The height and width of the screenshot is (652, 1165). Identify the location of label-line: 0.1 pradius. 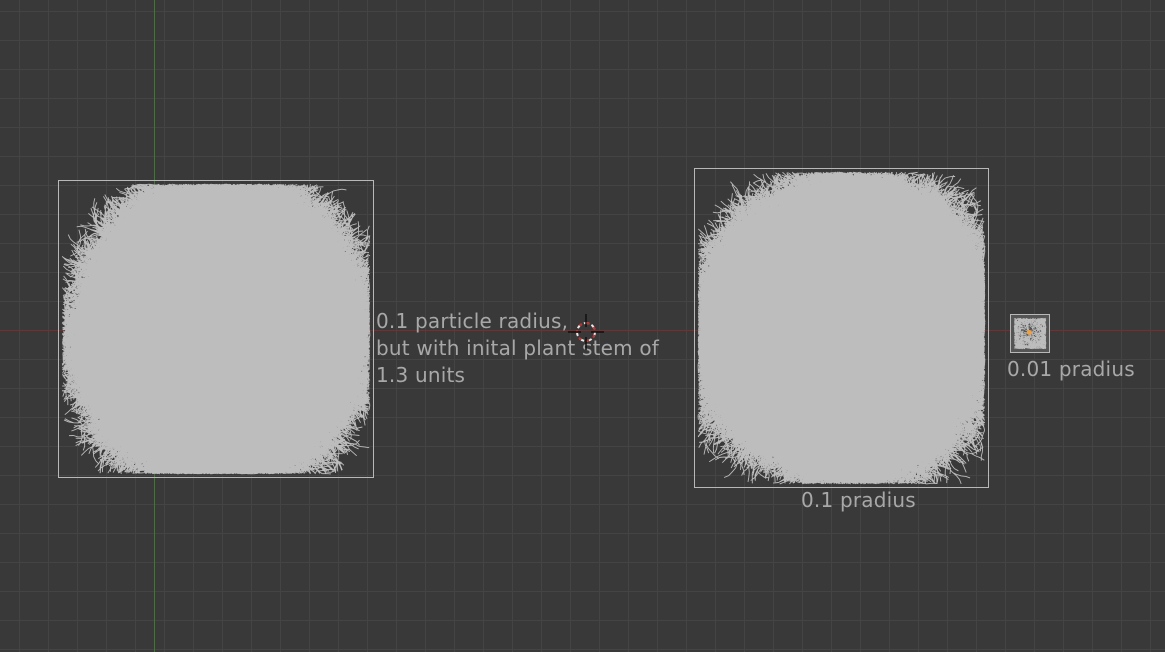
(858, 500).